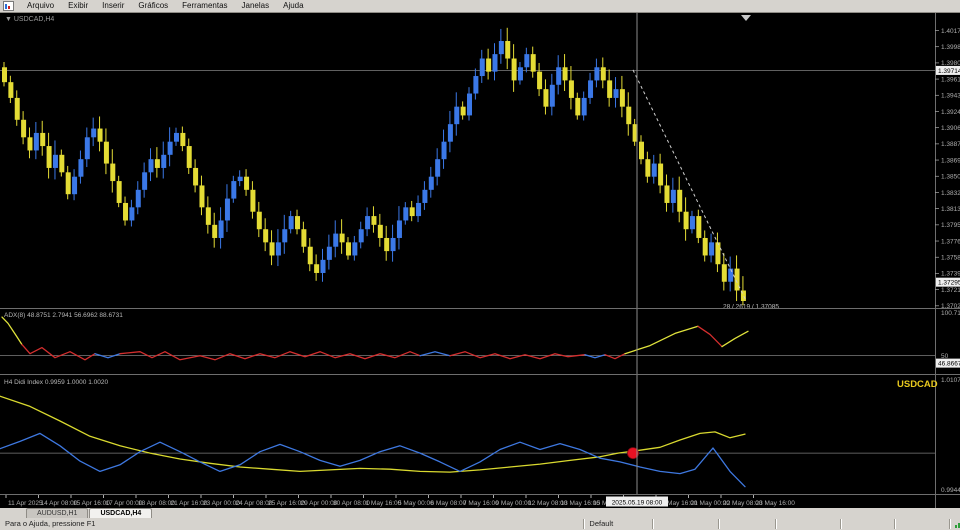  What do you see at coordinates (319, 503) in the screenshot?
I see `svg-text: 29 Apr 00:00` at bounding box center [319, 503].